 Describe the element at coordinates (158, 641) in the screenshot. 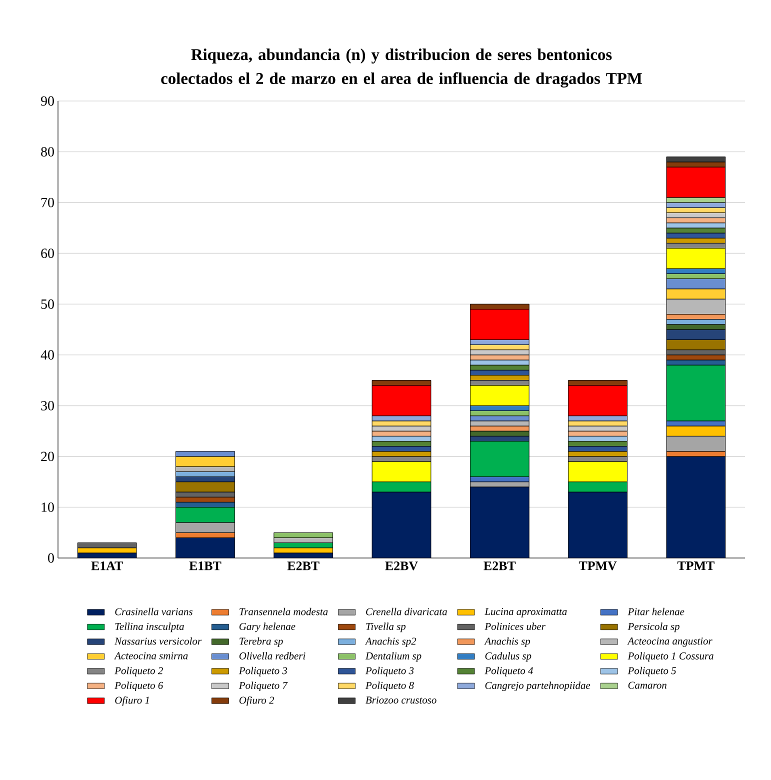

I see `legend-label: Nassarius versicolor` at that location.